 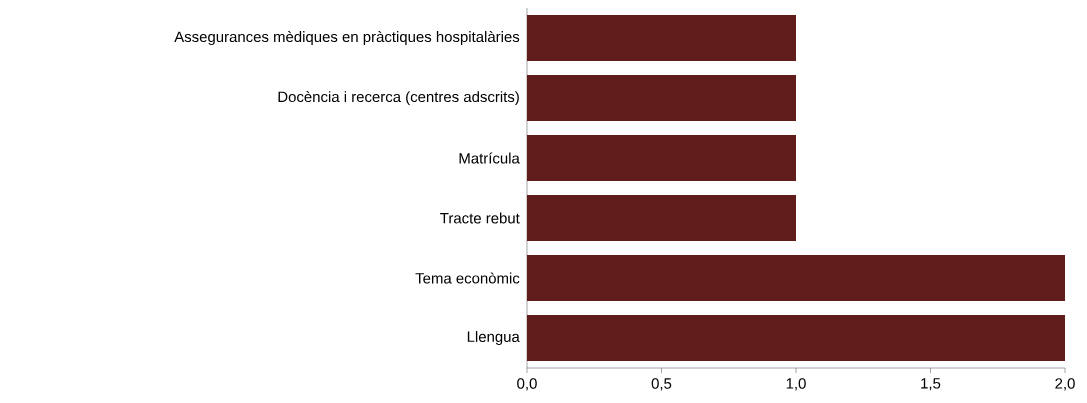 I want to click on x-tick-label: 2,0, so click(x=1065, y=384).